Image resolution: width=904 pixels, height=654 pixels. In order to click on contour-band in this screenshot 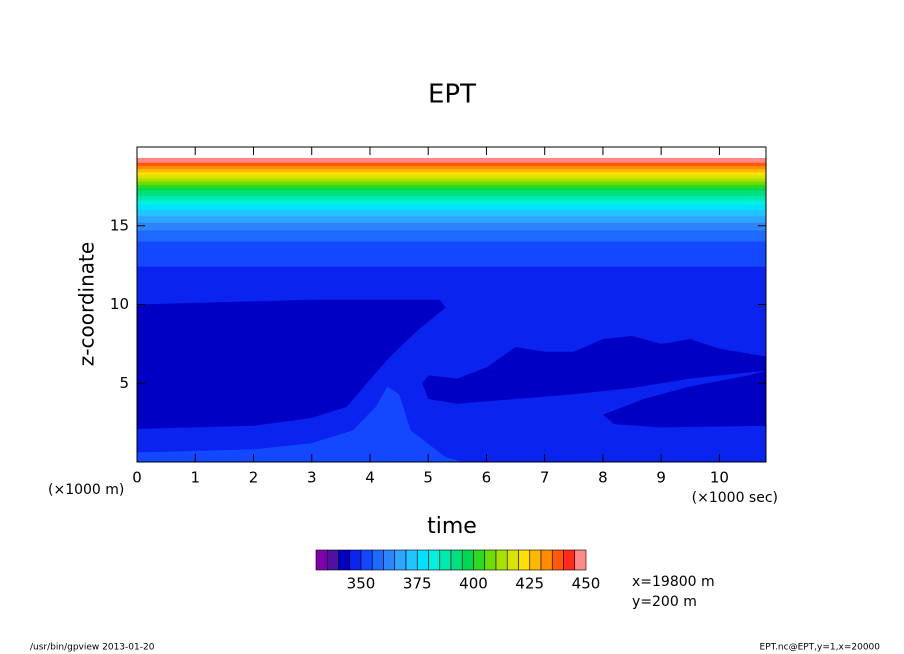, I will do `click(451, 160)`.